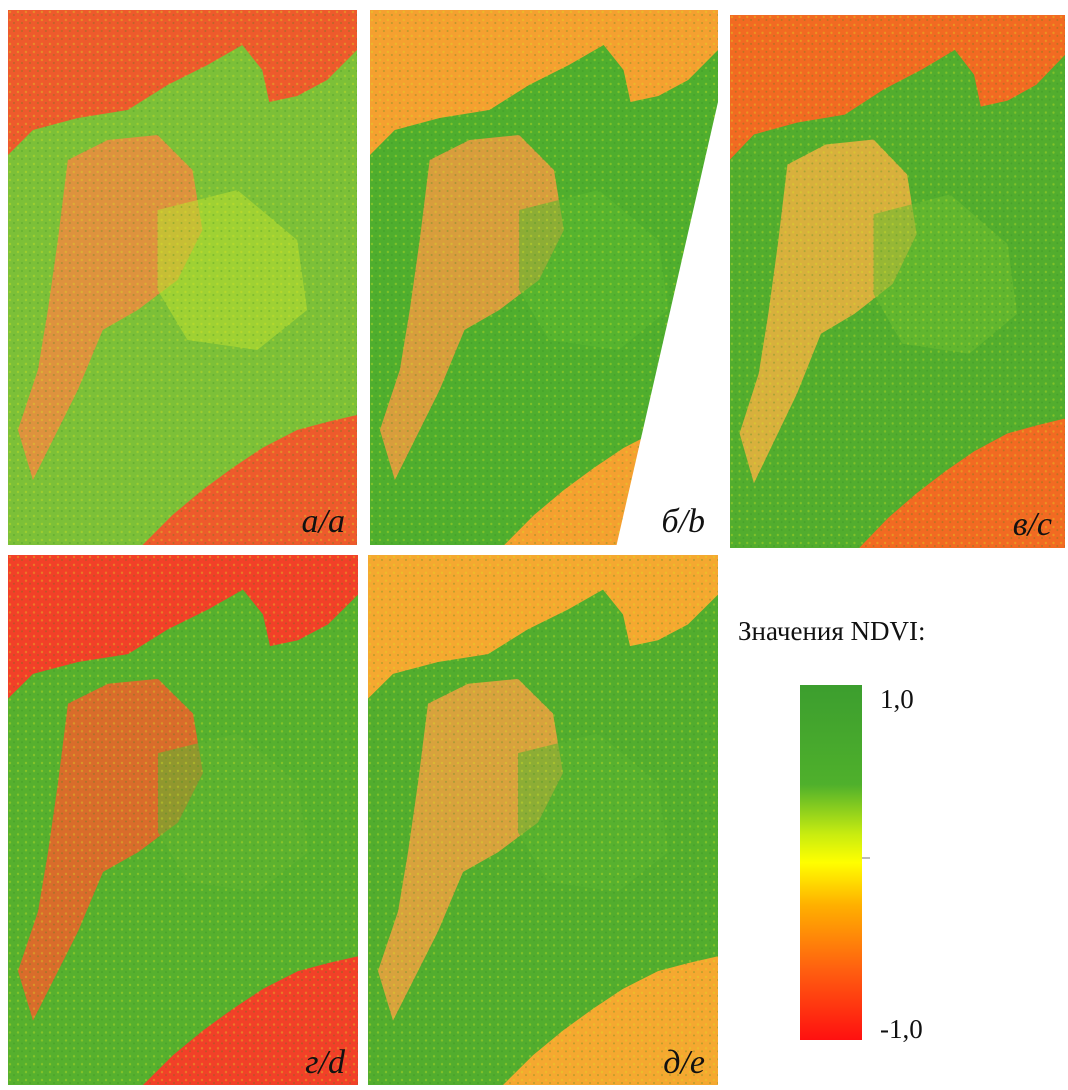  Describe the element at coordinates (832, 631) in the screenshot. I see `legend-title: Значения NDVI:` at that location.